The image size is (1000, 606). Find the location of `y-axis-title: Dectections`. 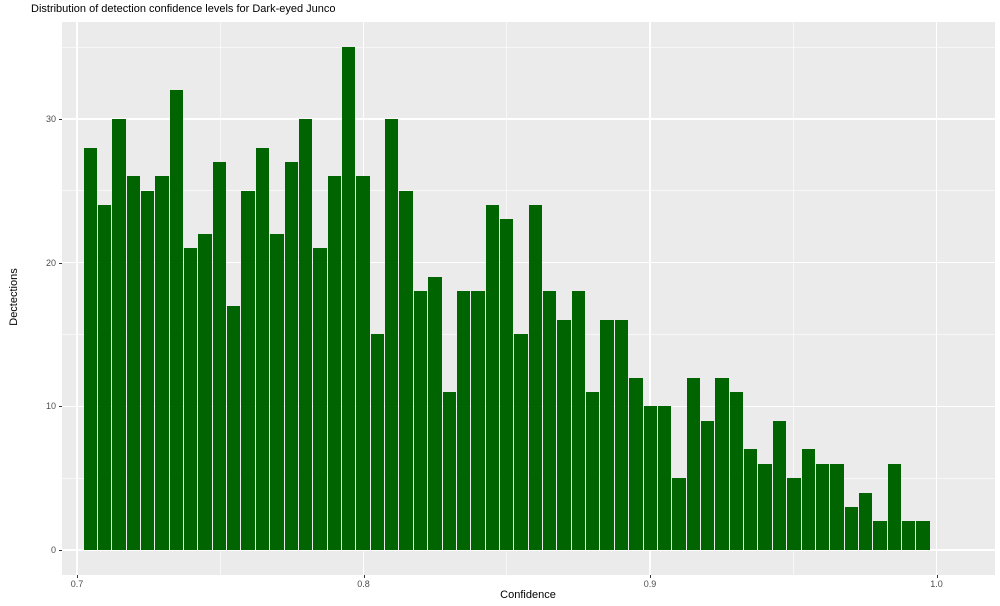

y-axis-title: Dectections is located at coordinates (14, 297).